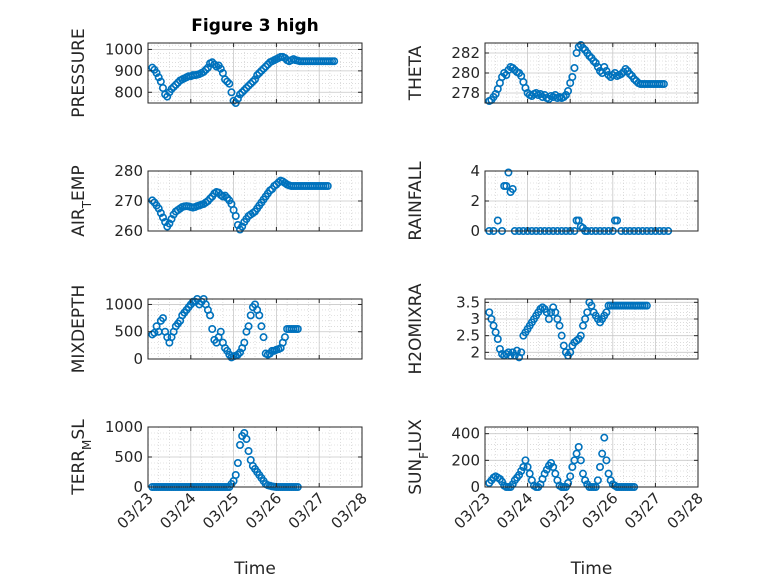 The width and height of the screenshot is (778, 583). I want to click on y-axis-label: SUNFLUX, so click(418, 457).